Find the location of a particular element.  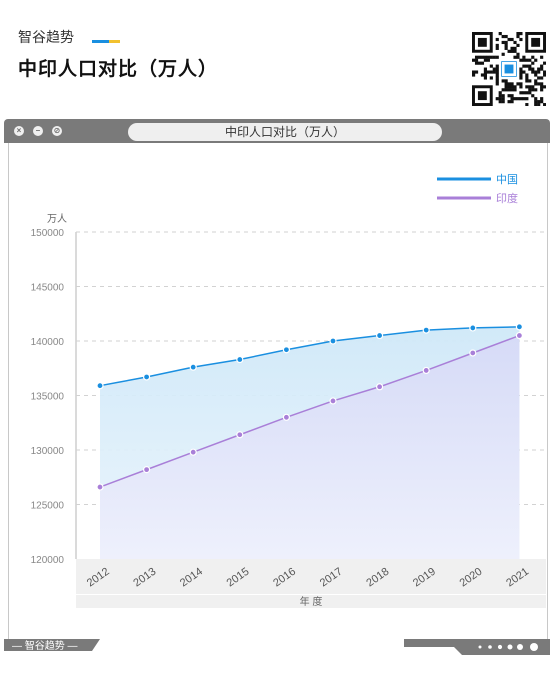

data-point-india-2016 is located at coordinates (286, 417).